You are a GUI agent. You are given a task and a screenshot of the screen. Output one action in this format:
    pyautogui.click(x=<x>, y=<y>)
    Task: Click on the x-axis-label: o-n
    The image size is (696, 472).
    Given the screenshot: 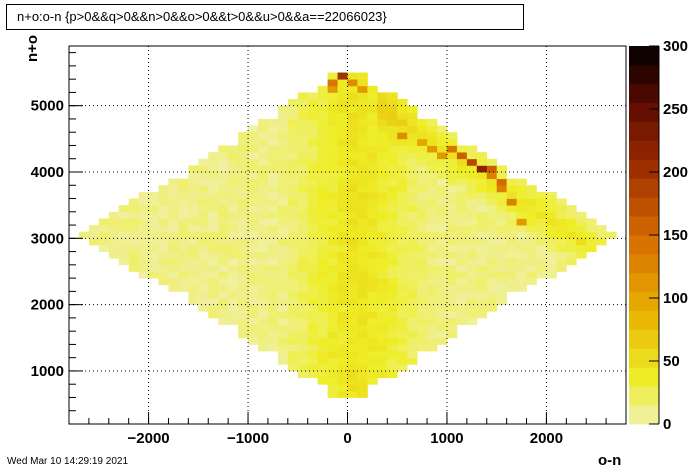 What is the action you would take?
    pyautogui.click(x=610, y=460)
    